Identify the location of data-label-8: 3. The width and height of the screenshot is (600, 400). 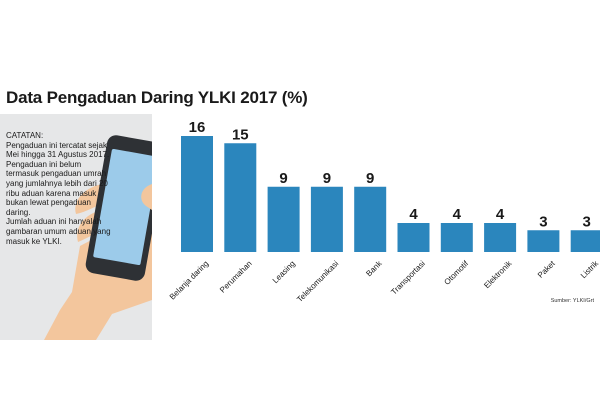
(543, 221).